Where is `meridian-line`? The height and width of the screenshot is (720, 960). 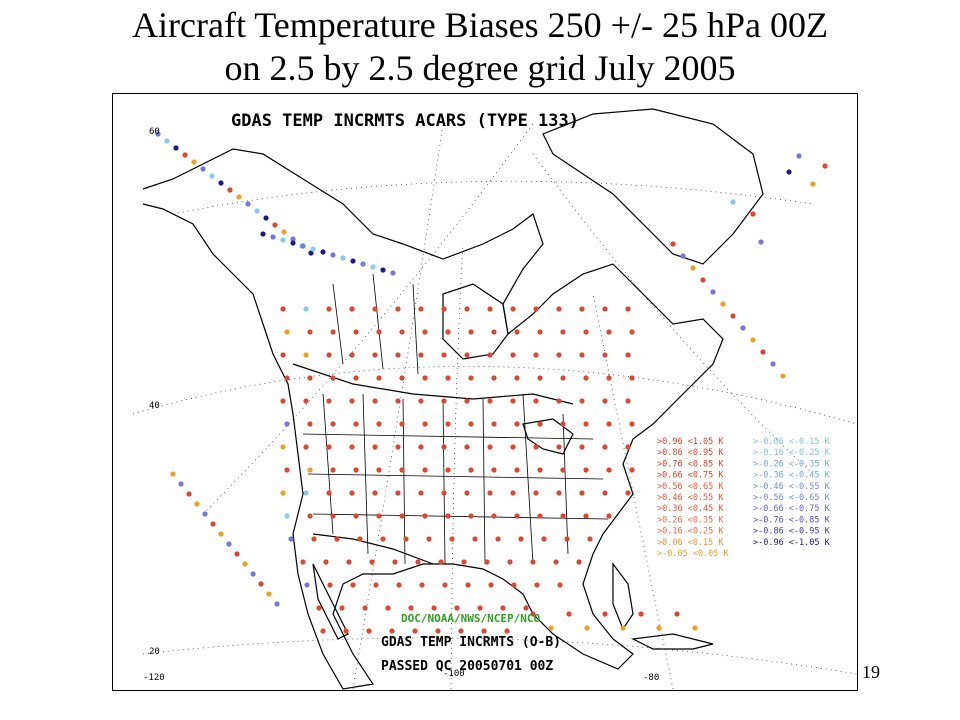
meridian-line is located at coordinates (398, 406).